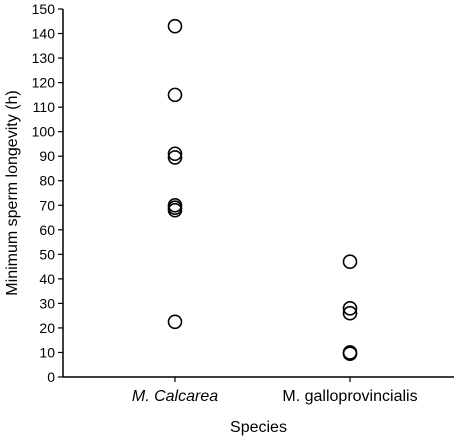  I want to click on y-axis-title: Minimum sperm longevity (h), so click(12, 192).